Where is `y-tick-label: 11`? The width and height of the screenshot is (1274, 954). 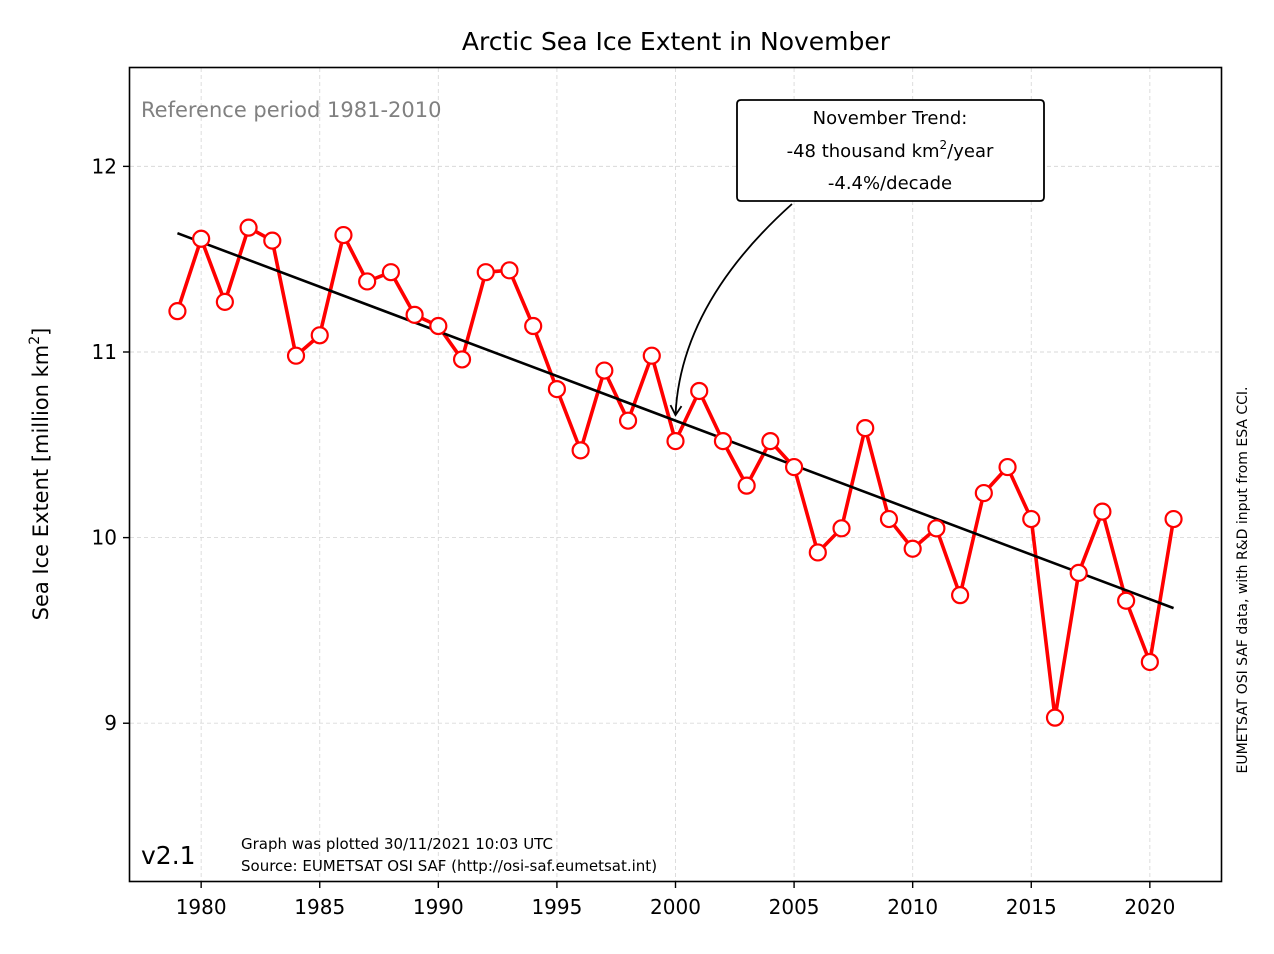
y-tick-label: 11 is located at coordinates (104, 352).